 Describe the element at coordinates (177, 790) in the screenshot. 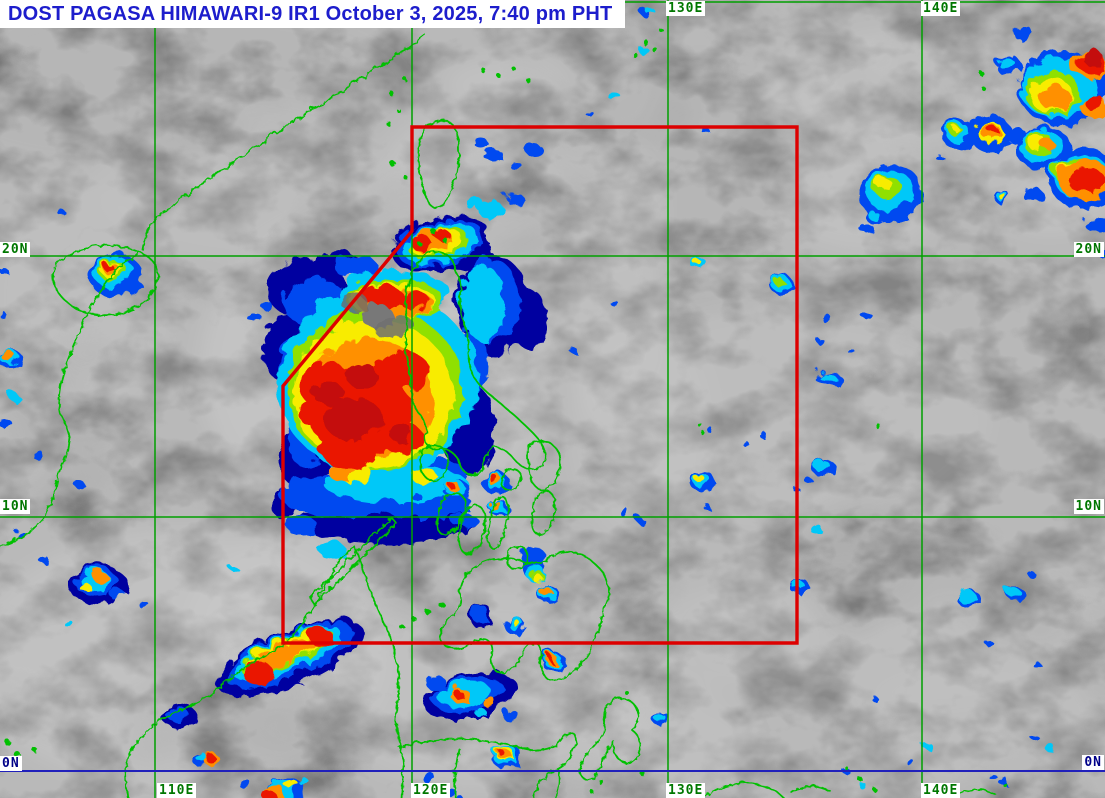

I see `grid-label-bottom-110e: 110E` at that location.